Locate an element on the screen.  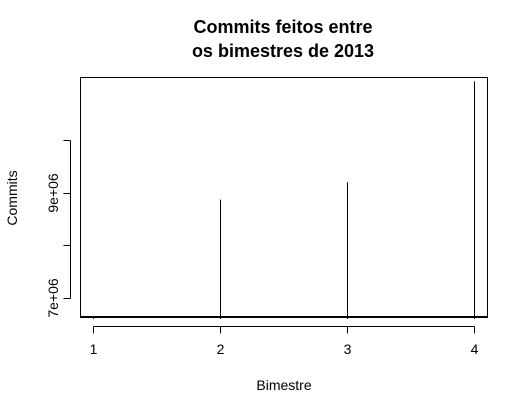
x-axis: 1 2 3 4 is located at coordinates (284, 342).